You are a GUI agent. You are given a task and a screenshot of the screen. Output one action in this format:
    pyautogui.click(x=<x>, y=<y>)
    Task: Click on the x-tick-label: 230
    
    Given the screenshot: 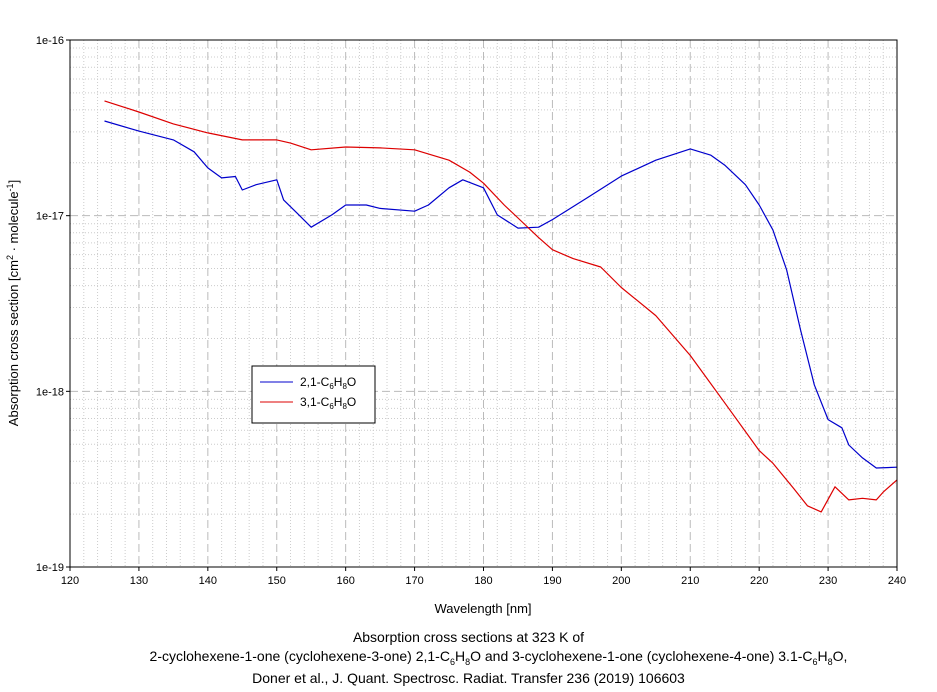 What is the action you would take?
    pyautogui.click(x=828, y=581)
    